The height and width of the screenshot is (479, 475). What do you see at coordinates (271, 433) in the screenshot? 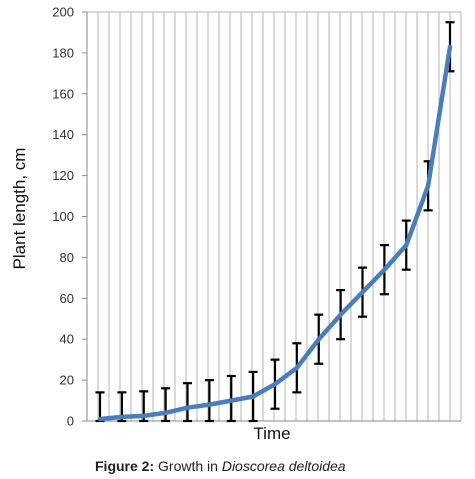
I see `x-axis-label: Time` at bounding box center [271, 433].